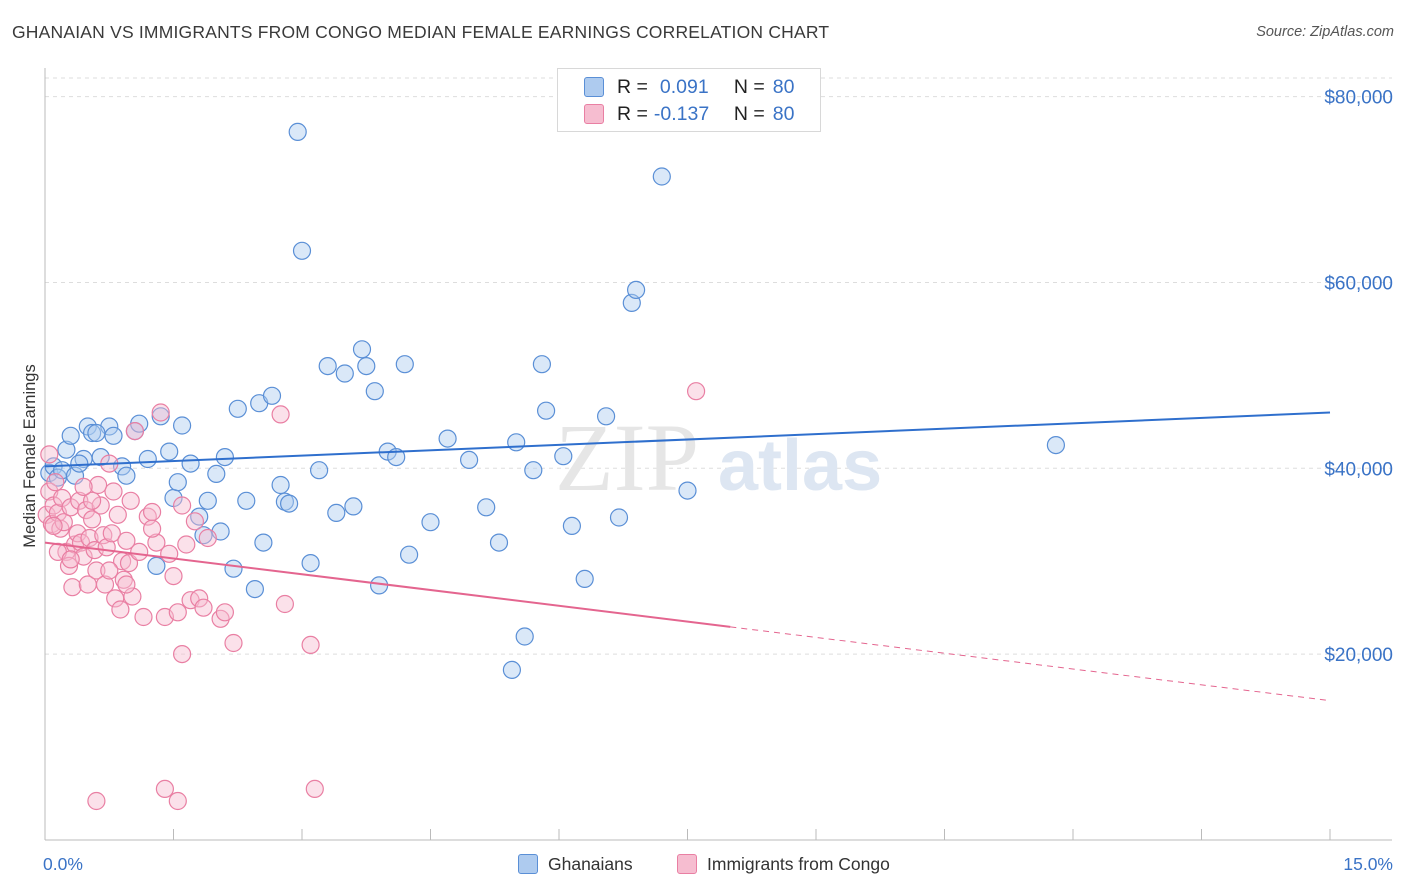 Image resolution: width=1406 pixels, height=892 pixels. What do you see at coordinates (684, 86) in the screenshot?
I see `legend-r-value: 0.091` at bounding box center [684, 86].